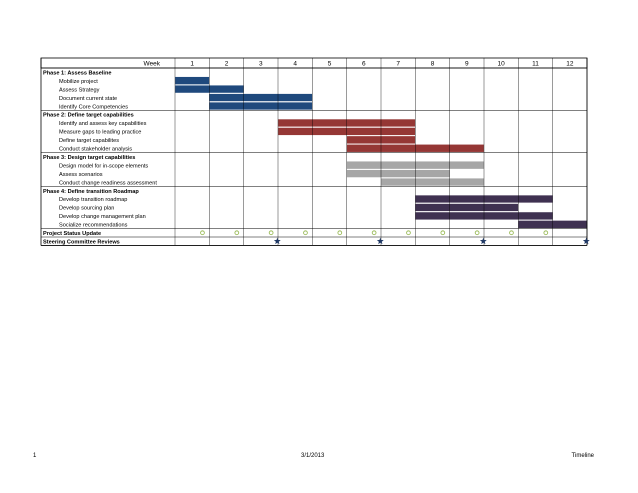 The width and height of the screenshot is (638, 493). What do you see at coordinates (89, 141) in the screenshot?
I see `task-label: Define target capabilites` at bounding box center [89, 141].